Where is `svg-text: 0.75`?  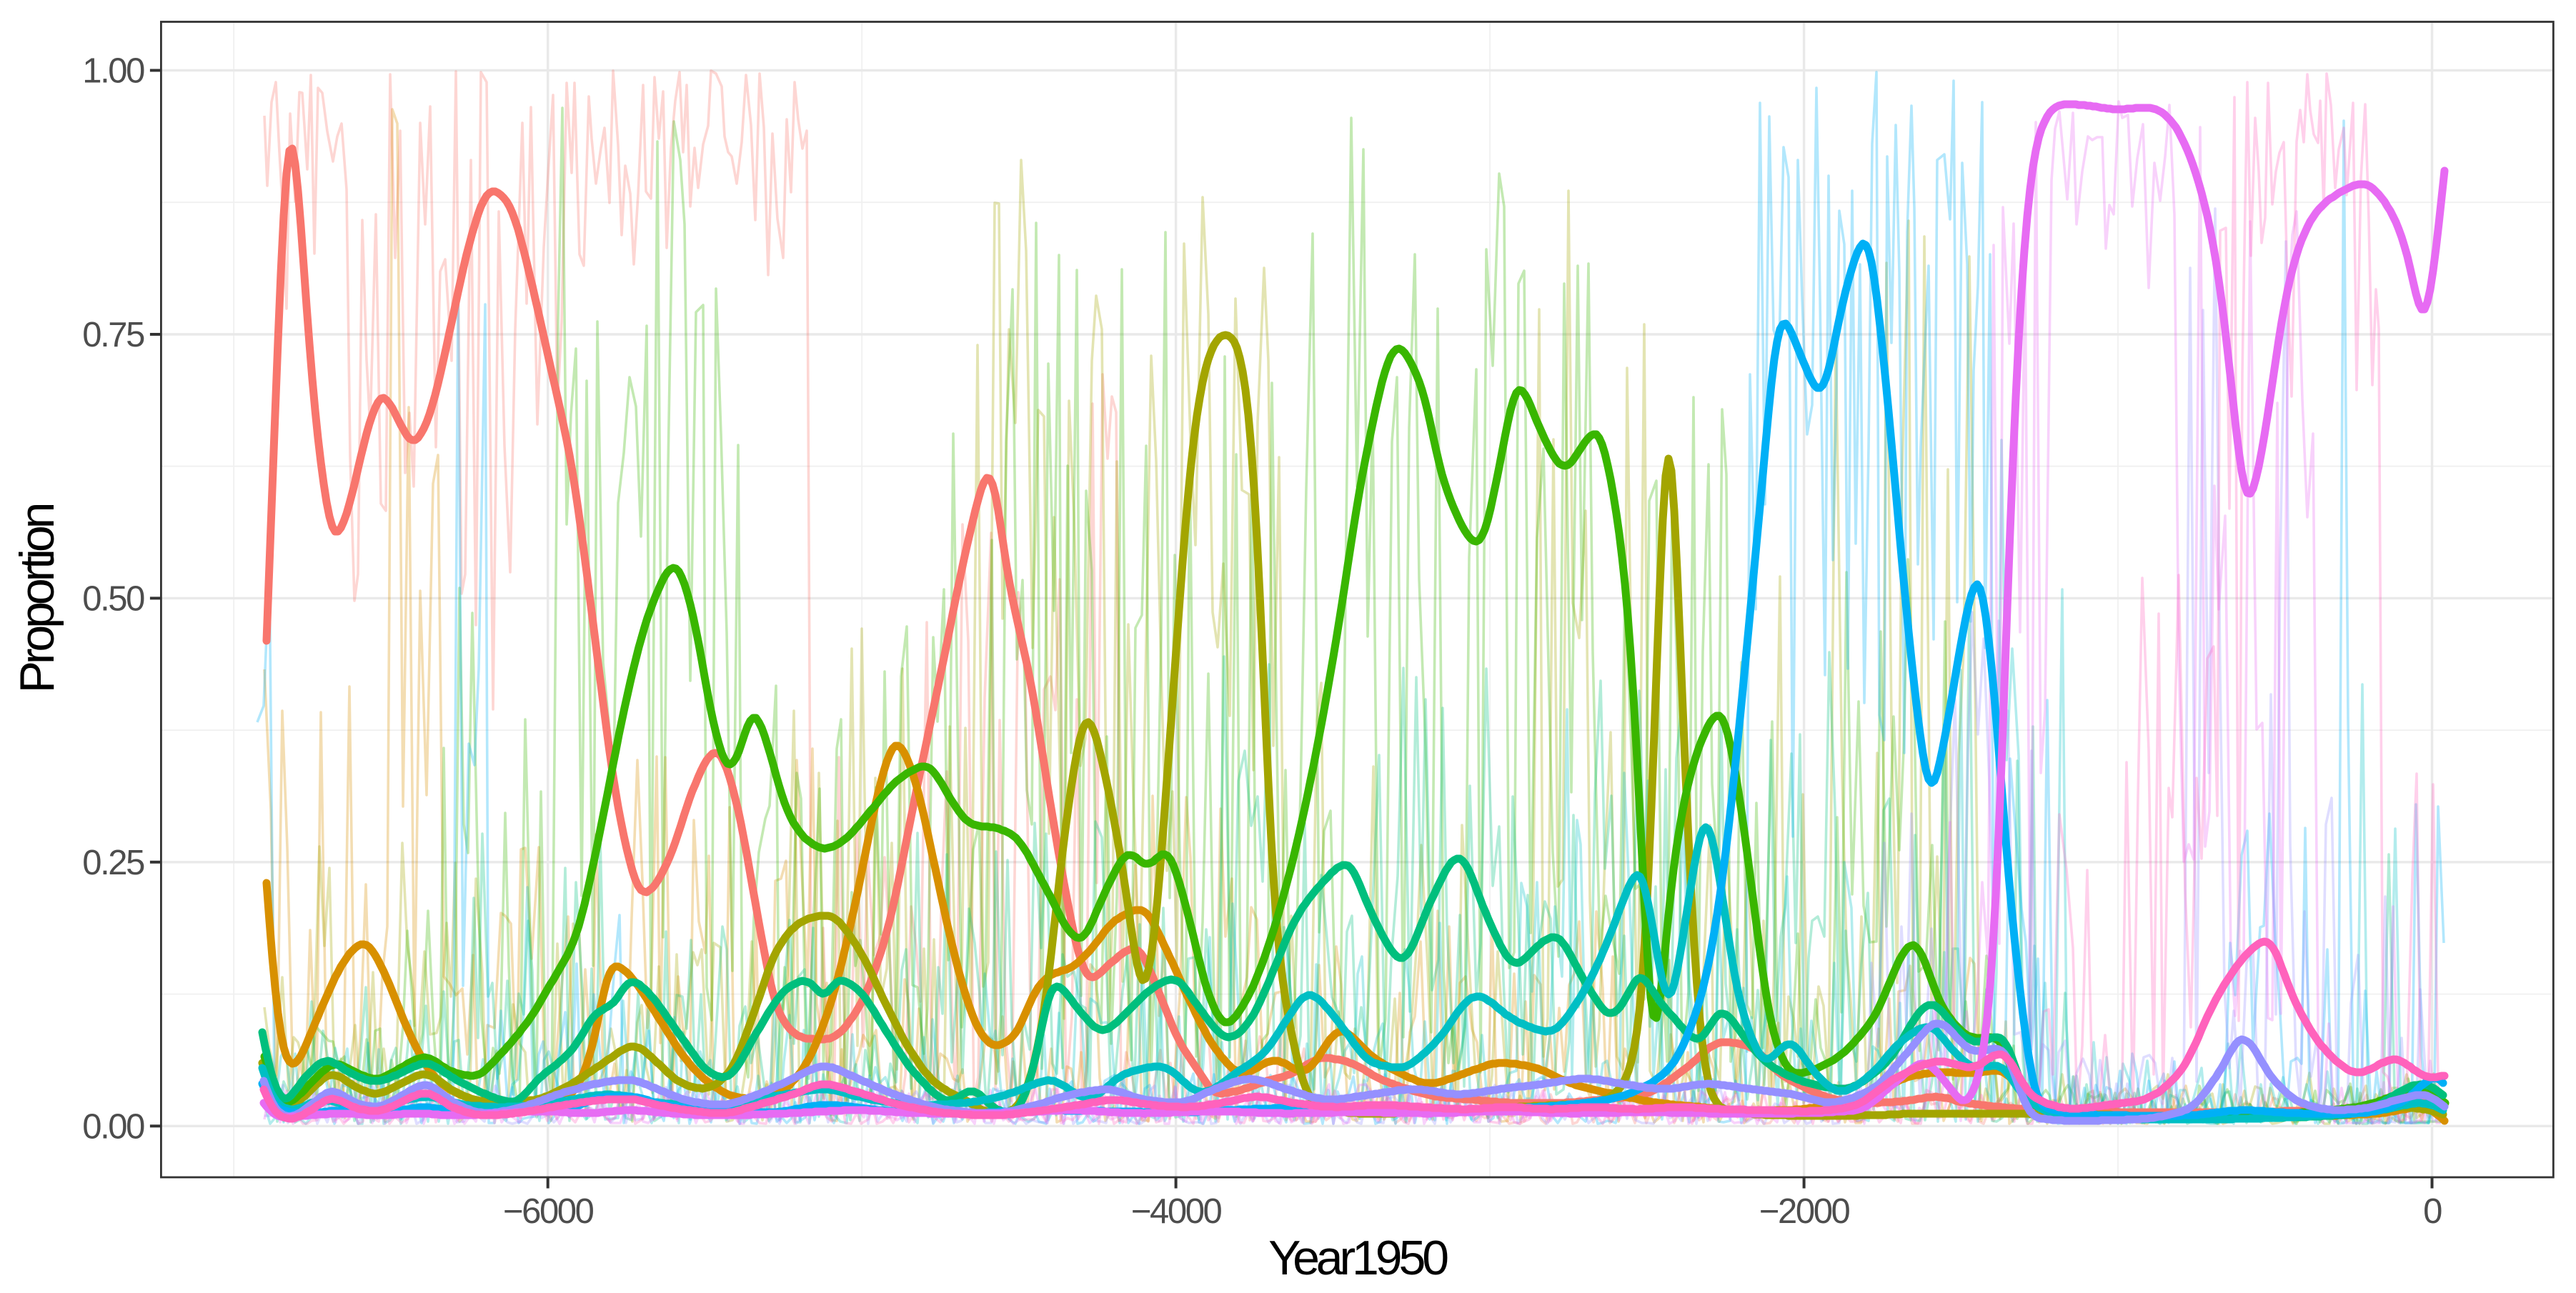 svg-text: 0.75 is located at coordinates (113, 335).